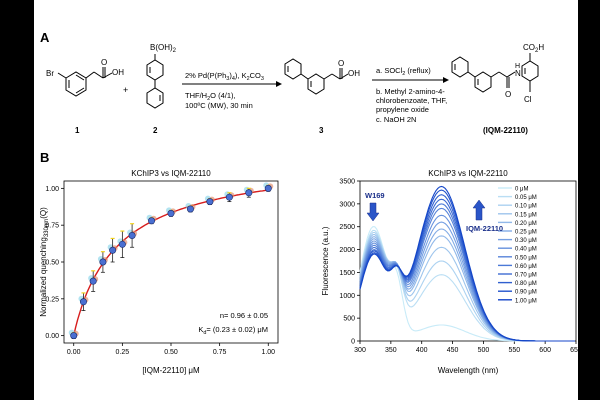 The height and width of the screenshot is (400, 600). Describe the element at coordinates (467, 263) in the screenshot. I see `spectrum-line` at that location.